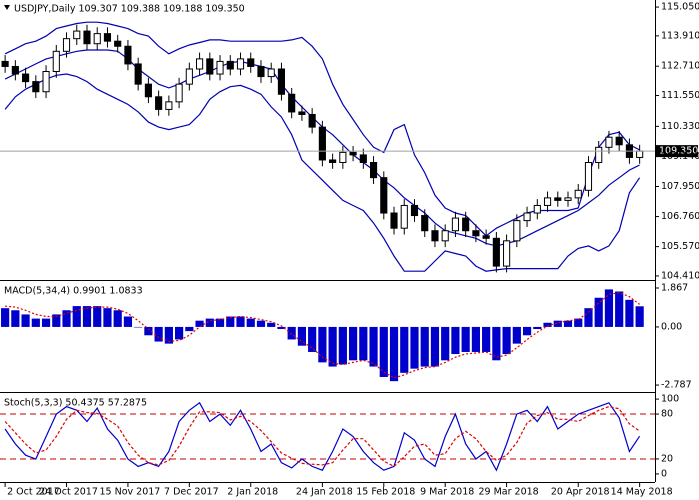 This screenshot has height=500, width=699. What do you see at coordinates (75, 403) in the screenshot?
I see `panel-title: Stoch(5,3,3) 50.4375 57.2875` at bounding box center [75, 403].